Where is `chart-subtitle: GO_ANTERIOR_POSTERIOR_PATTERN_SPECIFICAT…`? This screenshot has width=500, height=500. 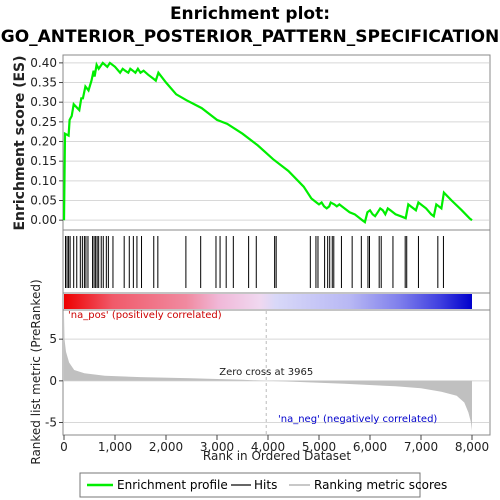 chart-subtitle: GO_ANTERIOR_POSTERIOR_PATTERN_SPECIFICAT… is located at coordinates (250, 37).